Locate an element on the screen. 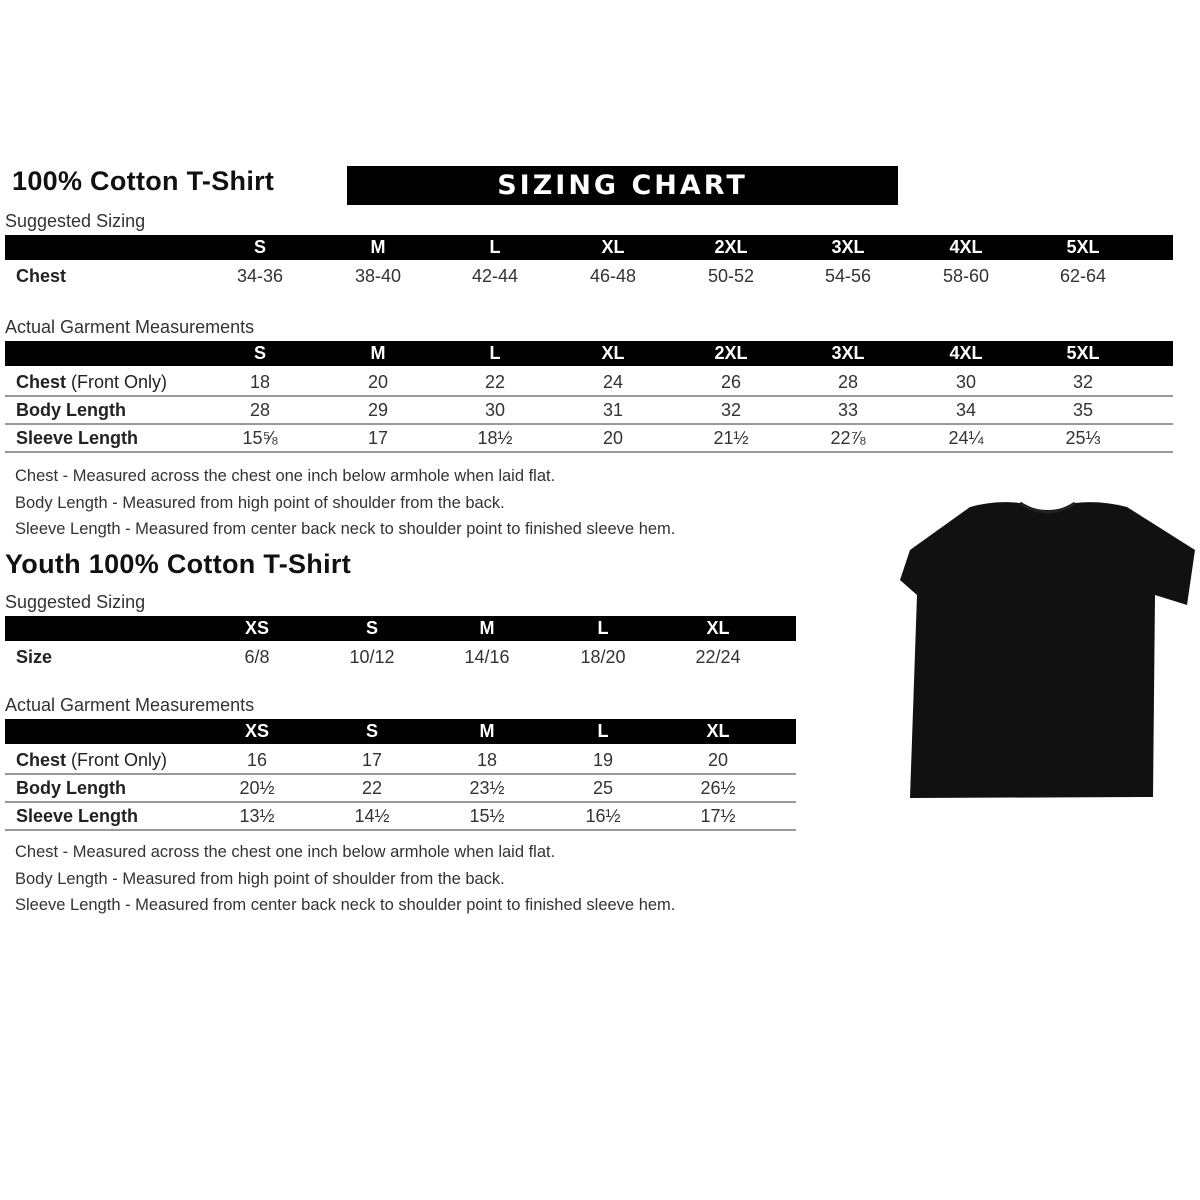 Image resolution: width=1200 pixels, height=1200 pixels. youth-actual-label: Actual Garment Measurements is located at coordinates (130, 705).